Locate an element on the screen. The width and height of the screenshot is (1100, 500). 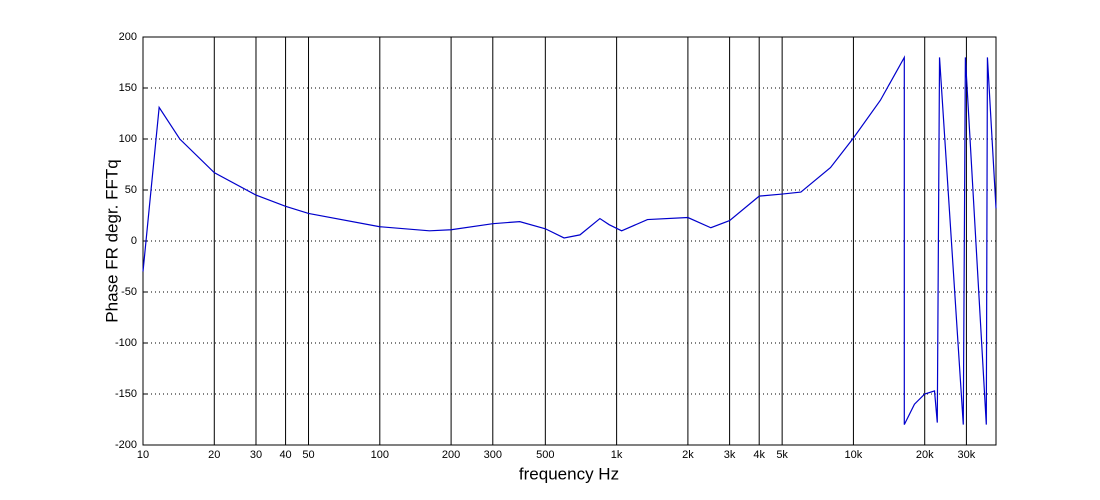
y-tick-label: 0 is located at coordinates (134, 241).